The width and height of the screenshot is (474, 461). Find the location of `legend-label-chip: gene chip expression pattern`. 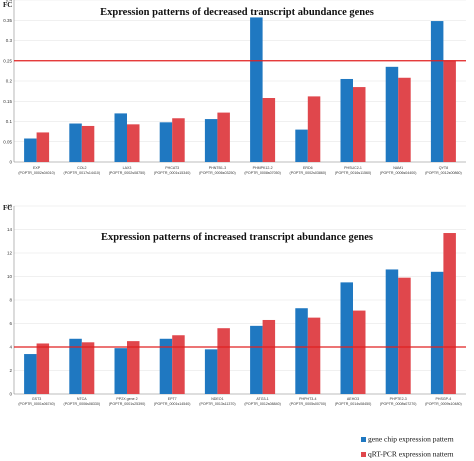

legend-label-chip: gene chip expression pattern is located at coordinates (411, 439).